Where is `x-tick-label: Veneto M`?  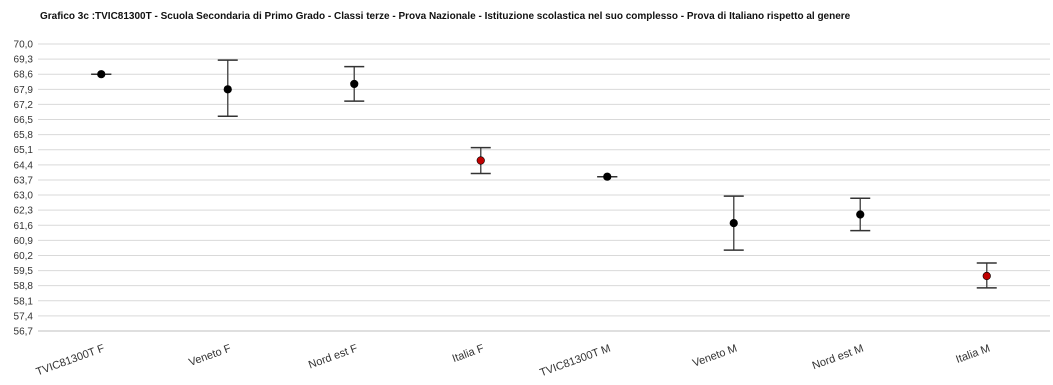
x-tick-label: Veneto M is located at coordinates (715, 356).